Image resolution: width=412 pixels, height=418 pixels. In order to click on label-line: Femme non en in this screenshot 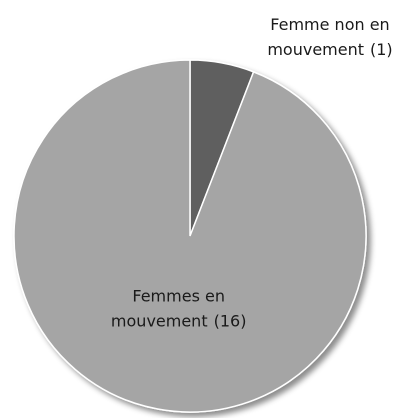, I will do `click(329, 24)`.